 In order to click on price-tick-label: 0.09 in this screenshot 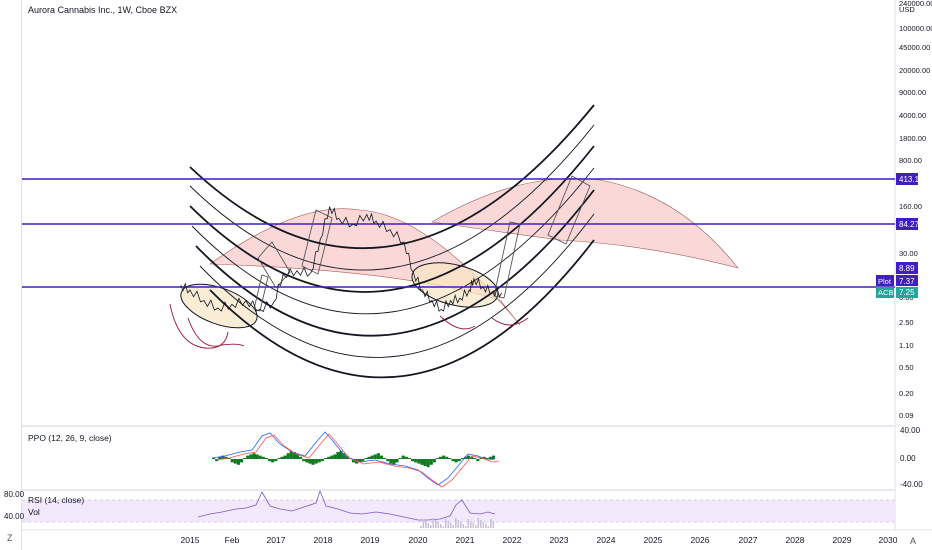, I will do `click(906, 415)`.